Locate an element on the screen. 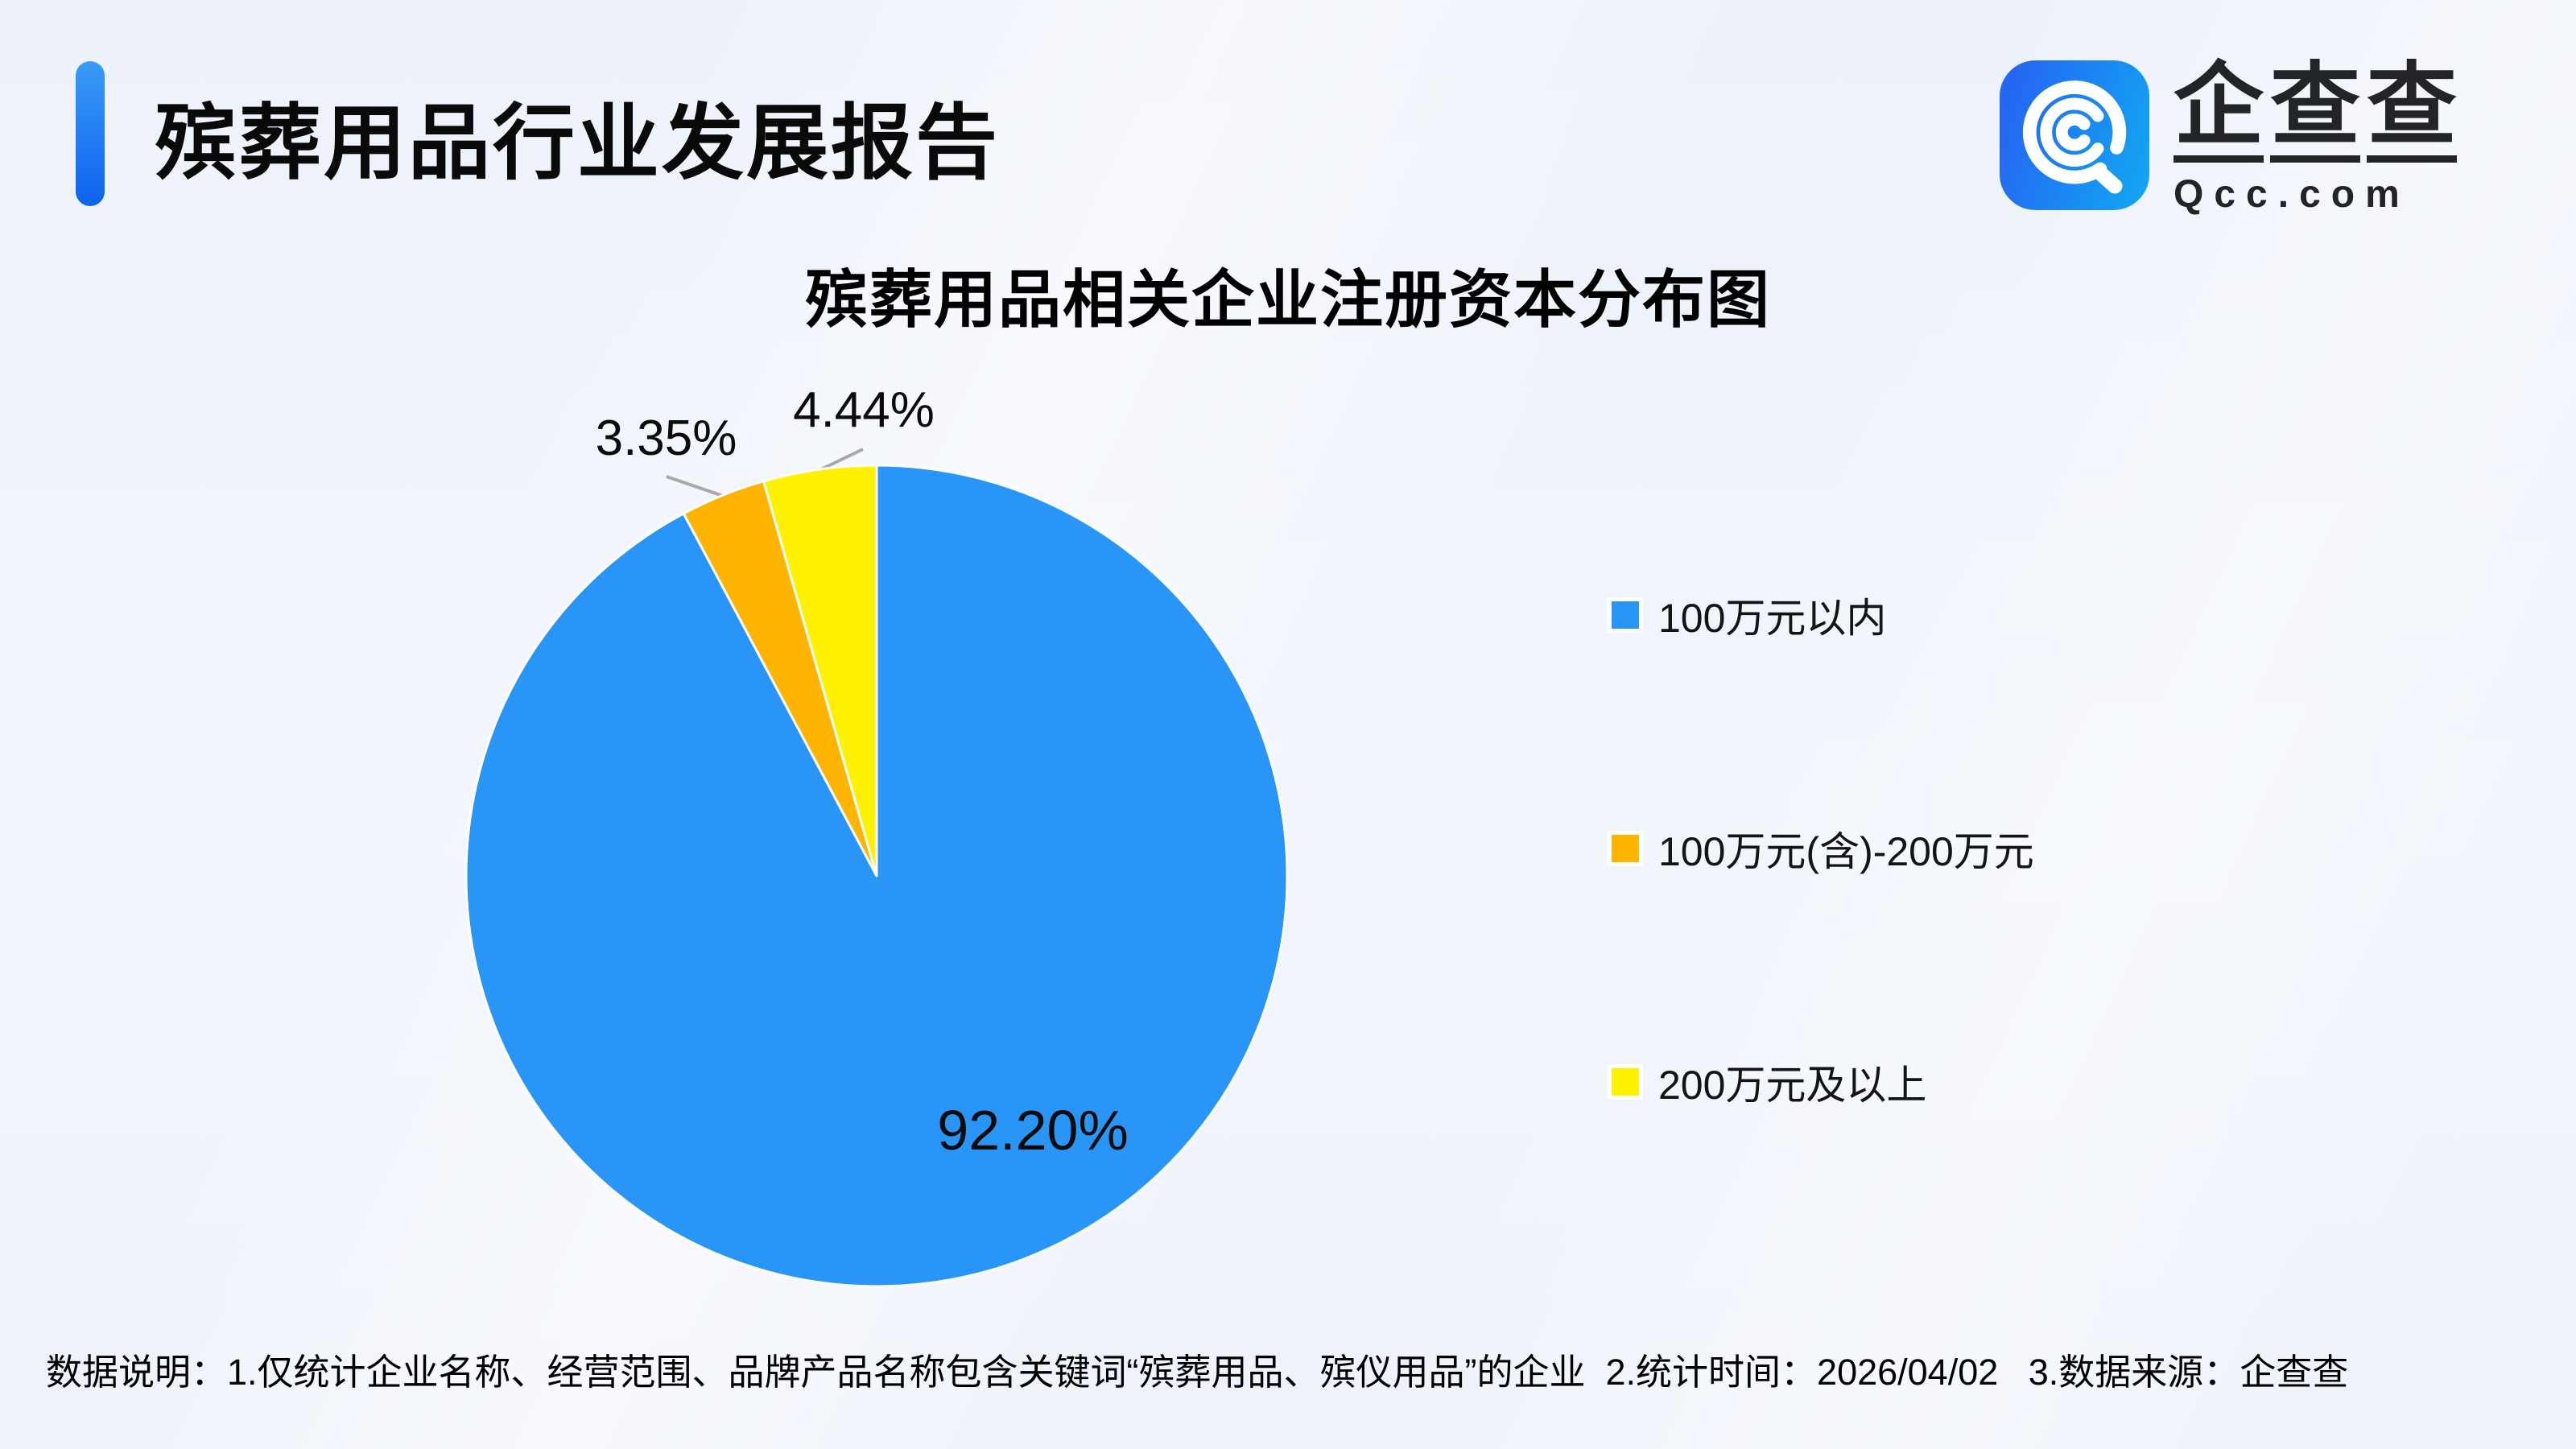 This screenshot has height=1449, width=2576. chart-title: 殡葬用品相关企业注册资本分布图 is located at coordinates (1287, 299).